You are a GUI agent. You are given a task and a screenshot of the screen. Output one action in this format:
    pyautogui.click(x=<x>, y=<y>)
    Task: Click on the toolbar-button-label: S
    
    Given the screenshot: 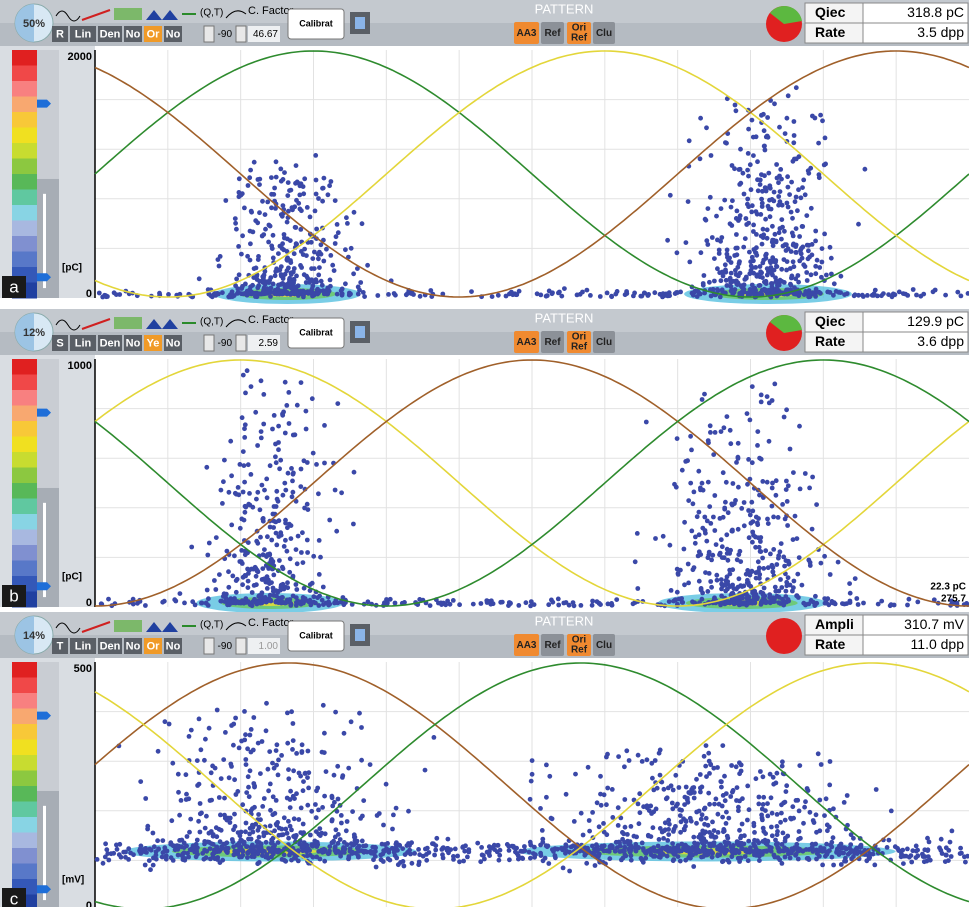 What is the action you would take?
    pyautogui.click(x=59, y=343)
    